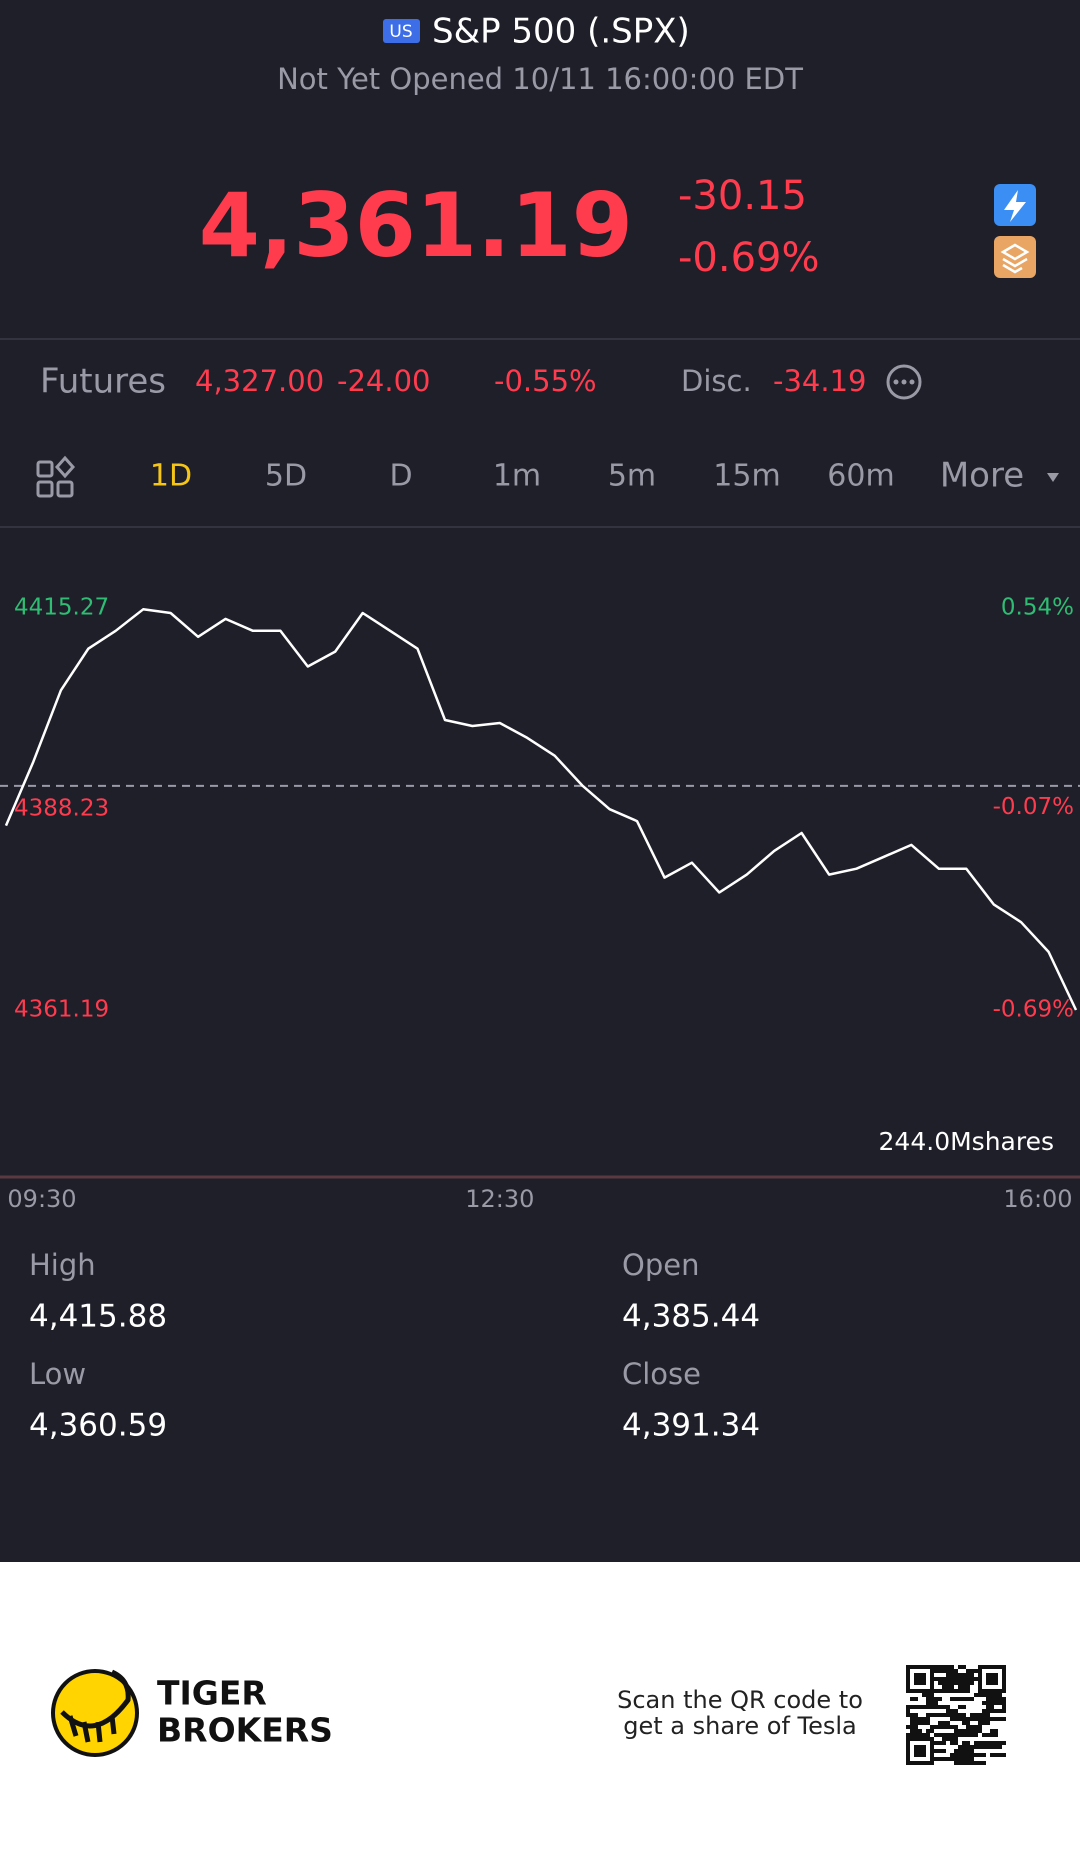 This screenshot has width=1080, height=1868. I want to click on layers-icon, so click(1015, 257).